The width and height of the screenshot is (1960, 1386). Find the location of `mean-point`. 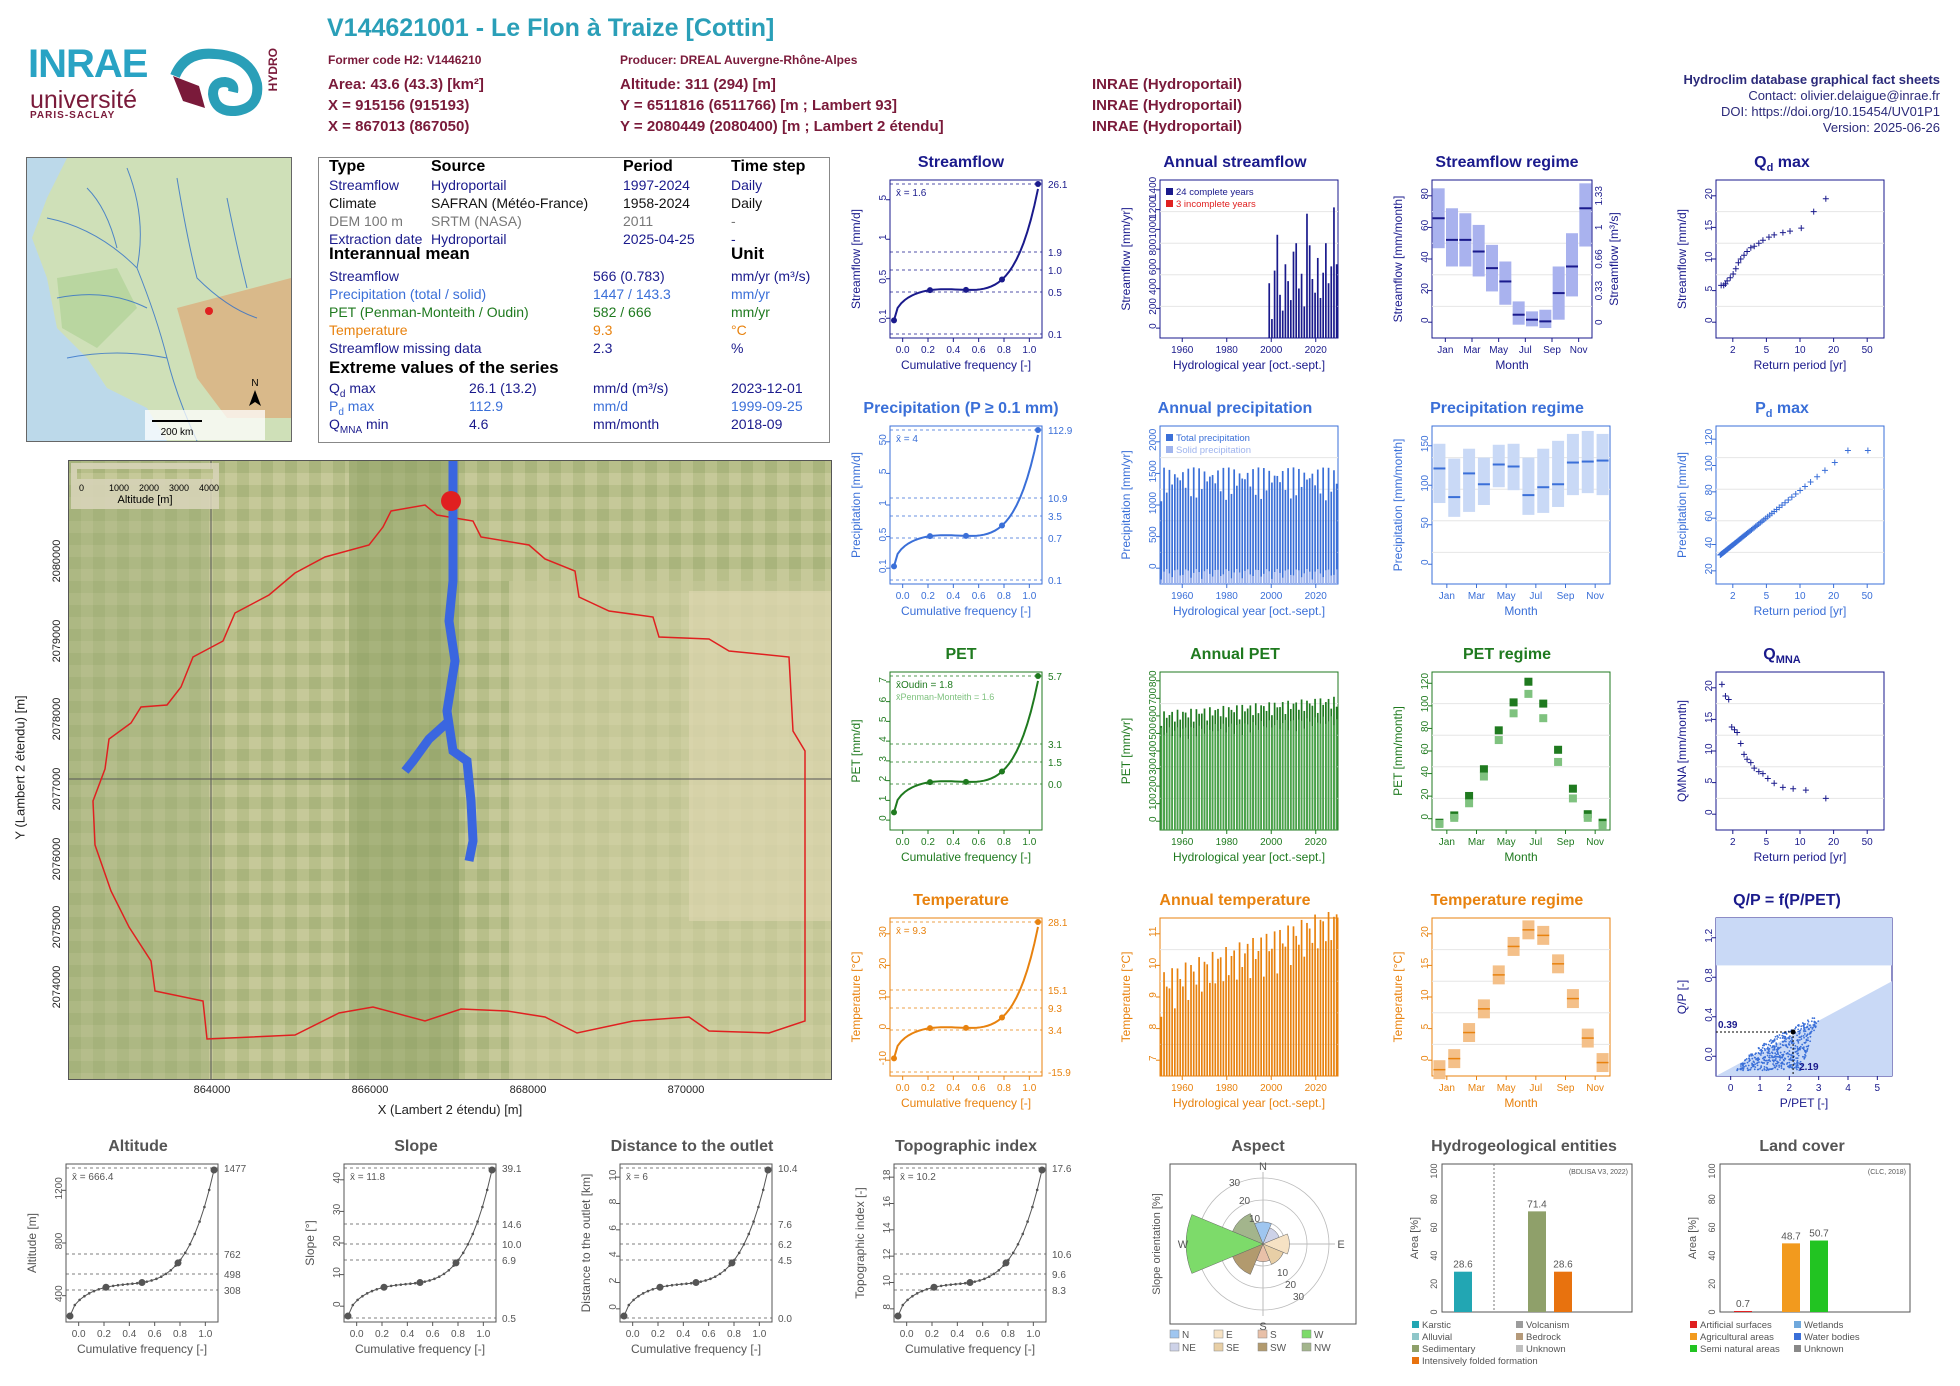

mean-point is located at coordinates (1793, 1032).